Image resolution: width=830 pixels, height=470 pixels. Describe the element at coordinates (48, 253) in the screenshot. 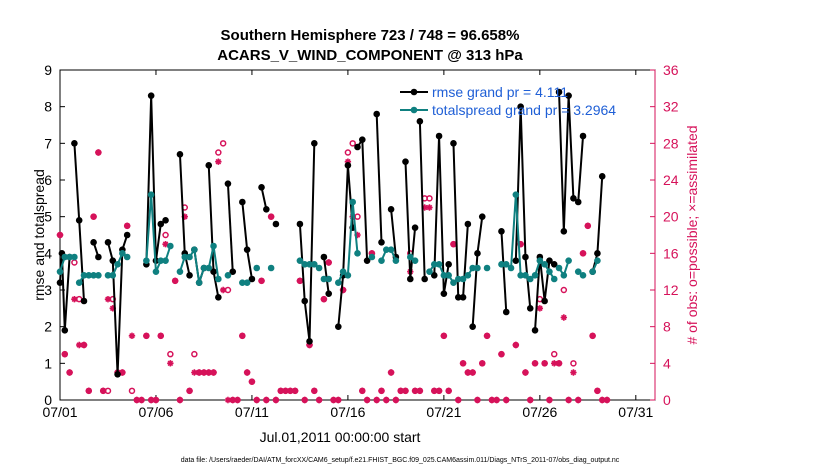

I see `y-left-tick-label: 4` at that location.